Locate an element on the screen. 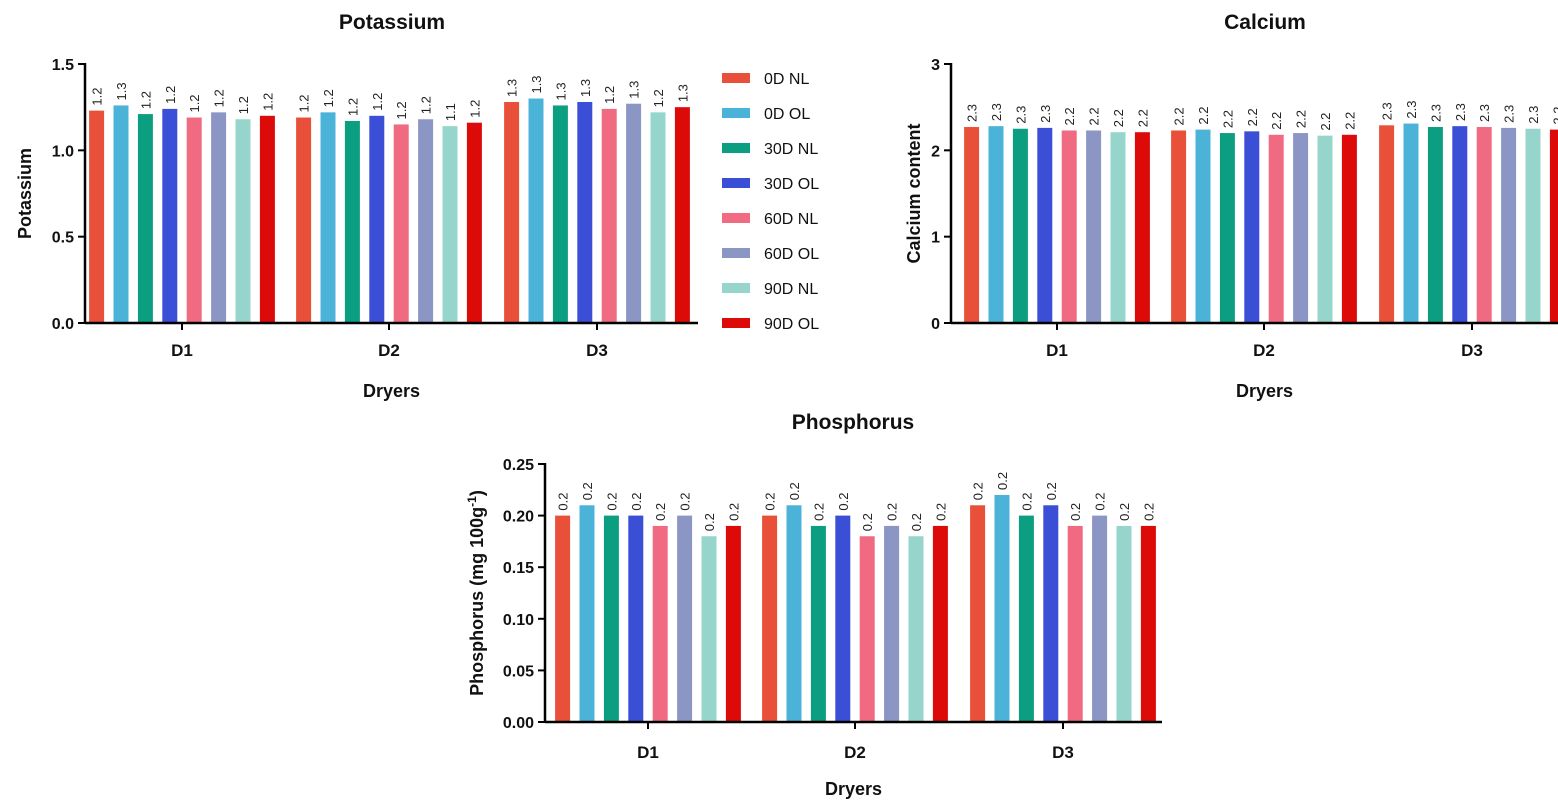 The image size is (1558, 803). calcium-title: Calcium is located at coordinates (1265, 22).